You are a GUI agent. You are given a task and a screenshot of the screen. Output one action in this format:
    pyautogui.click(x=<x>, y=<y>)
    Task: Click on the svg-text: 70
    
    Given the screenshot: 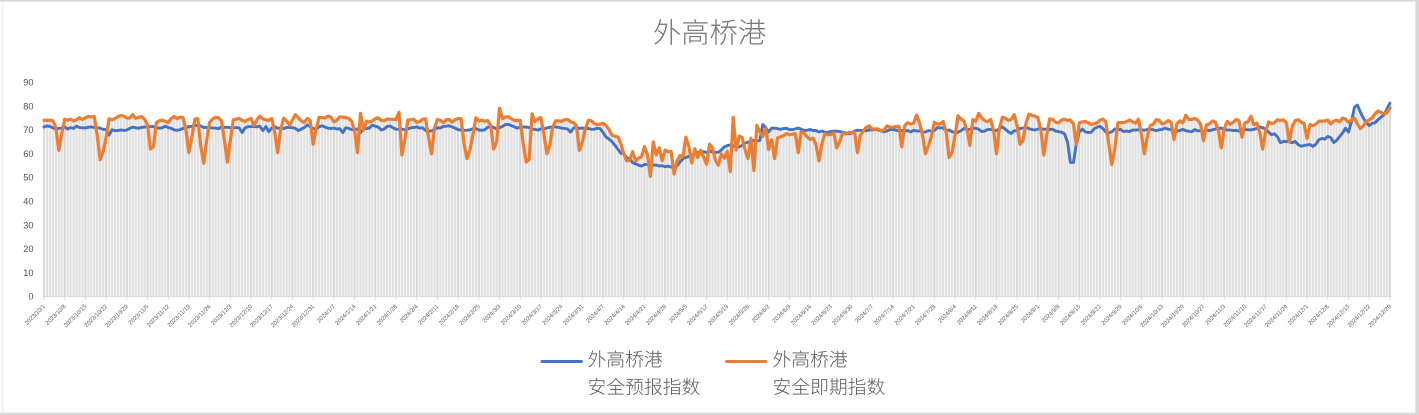 What is the action you would take?
    pyautogui.click(x=28, y=130)
    